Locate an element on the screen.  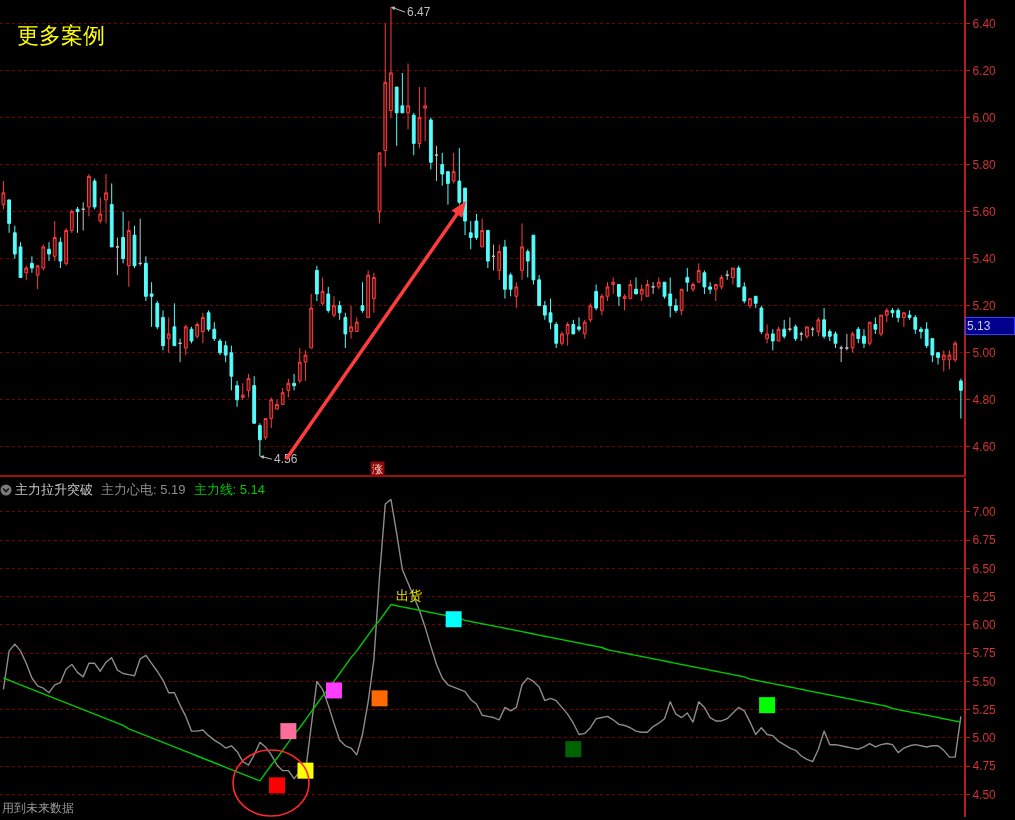
y-tick-label: 5.75 is located at coordinates (984, 653).